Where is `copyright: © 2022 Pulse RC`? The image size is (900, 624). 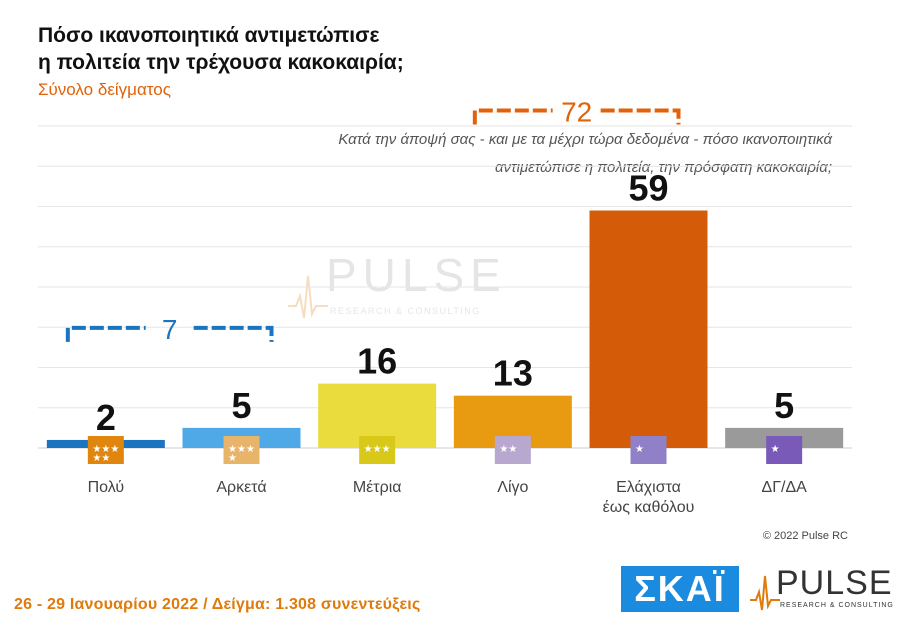
copyright: © 2022 Pulse RC is located at coordinates (805, 536).